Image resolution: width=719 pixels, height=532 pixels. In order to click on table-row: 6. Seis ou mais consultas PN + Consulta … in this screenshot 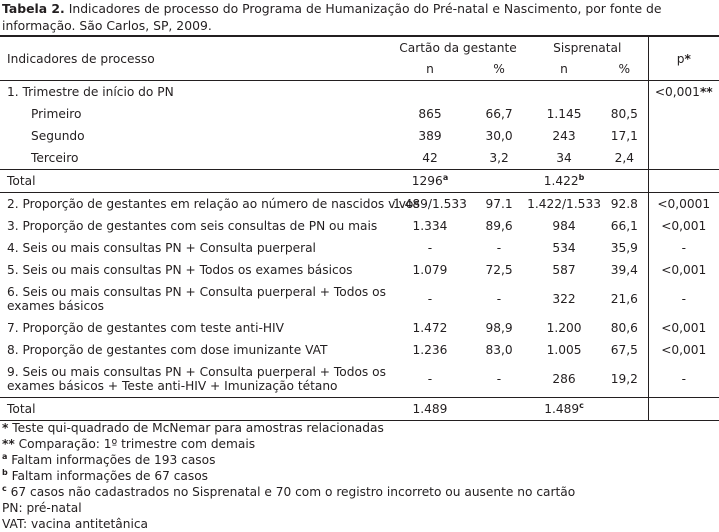, I will do `click(359, 299)`.